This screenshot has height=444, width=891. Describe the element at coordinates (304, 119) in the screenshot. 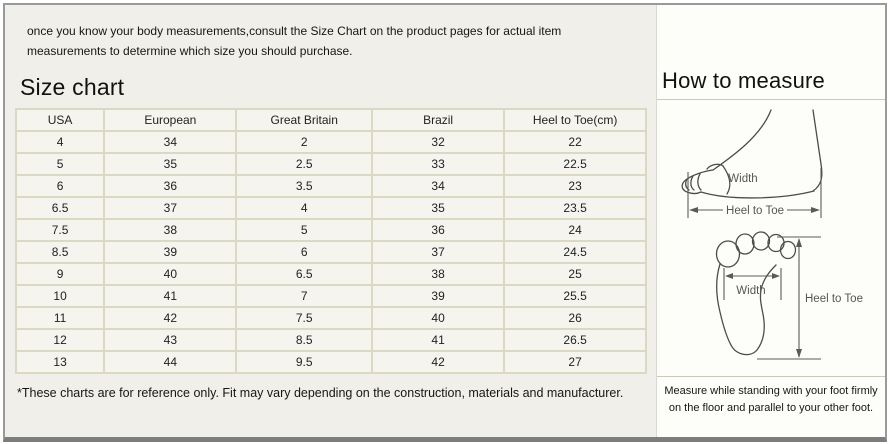

I see `column-header: Great Britain` at that location.